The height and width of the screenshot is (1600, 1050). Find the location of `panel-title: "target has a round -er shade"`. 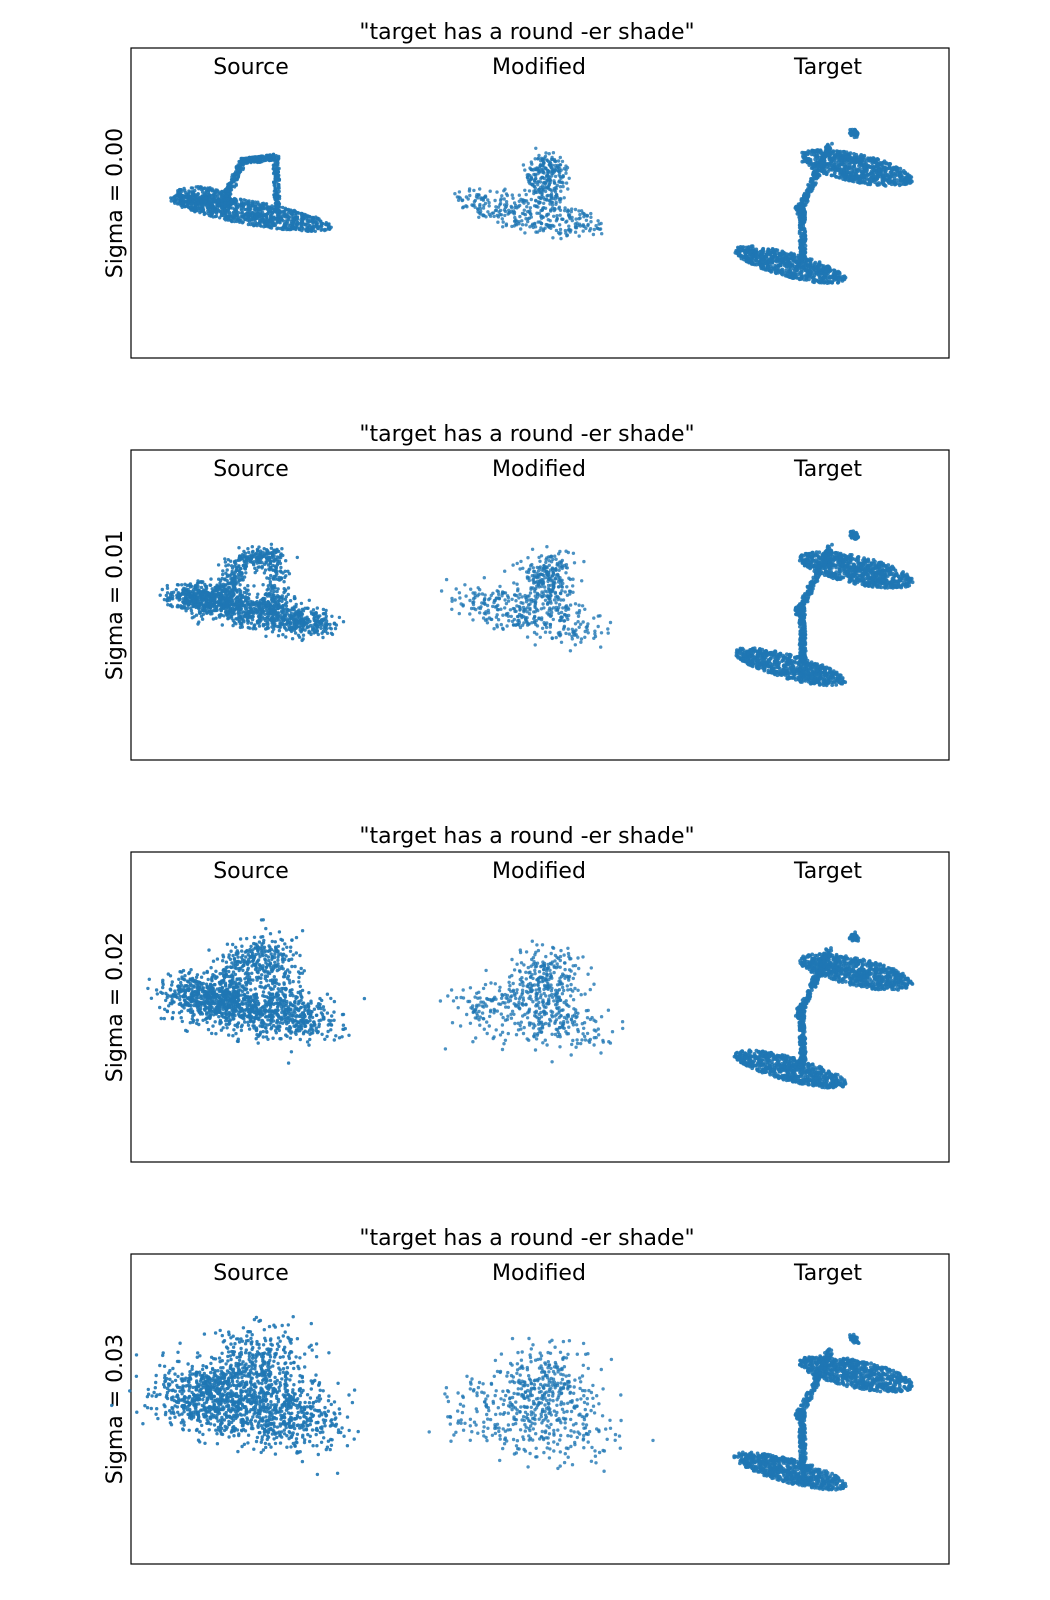

panel-title: "target has a round -er shade" is located at coordinates (526, 32).